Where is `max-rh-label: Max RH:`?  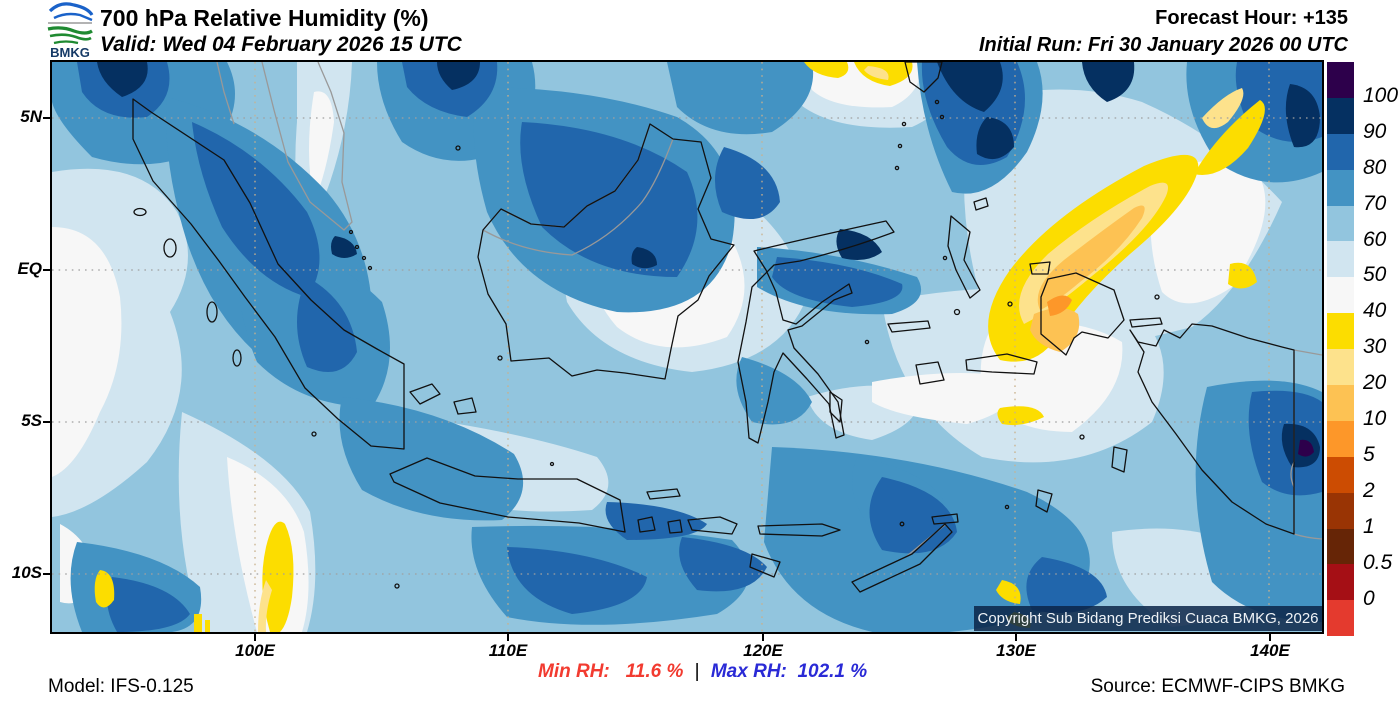 max-rh-label: Max RH: is located at coordinates (748, 671).